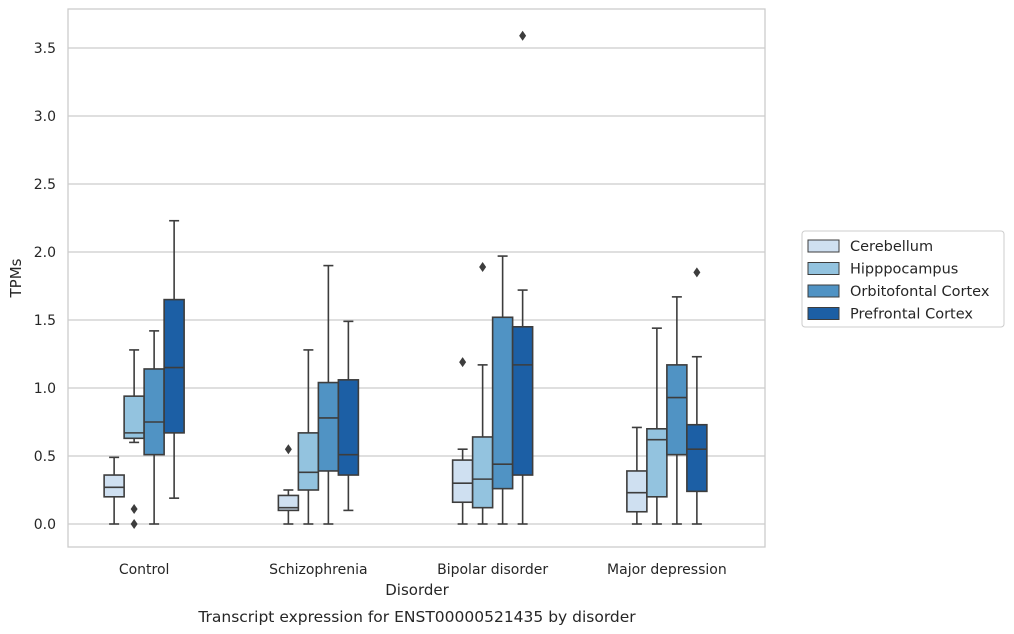  I want to click on x-axis-label: Disorder, so click(417, 590).